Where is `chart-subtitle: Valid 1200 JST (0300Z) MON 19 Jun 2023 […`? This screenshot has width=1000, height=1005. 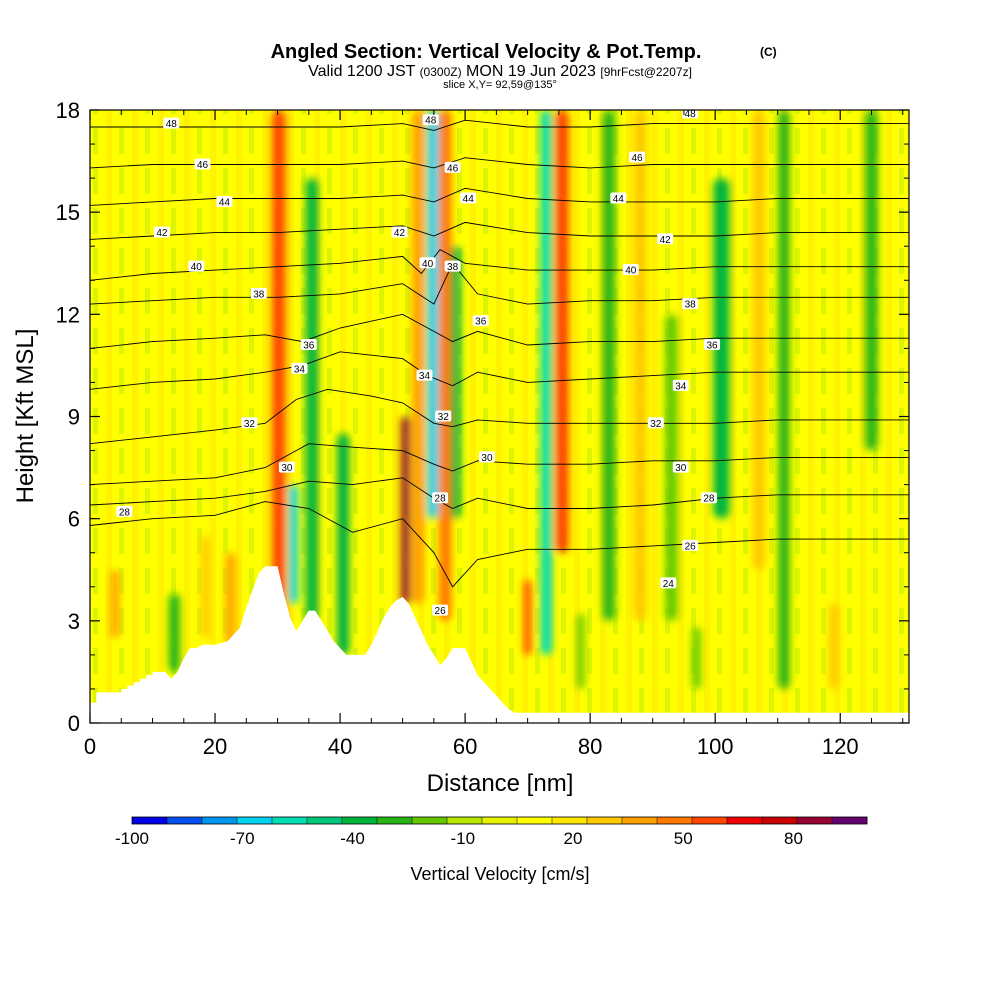 chart-subtitle: Valid 1200 JST (0300Z) MON 19 Jun 2023 [… is located at coordinates (500, 71).